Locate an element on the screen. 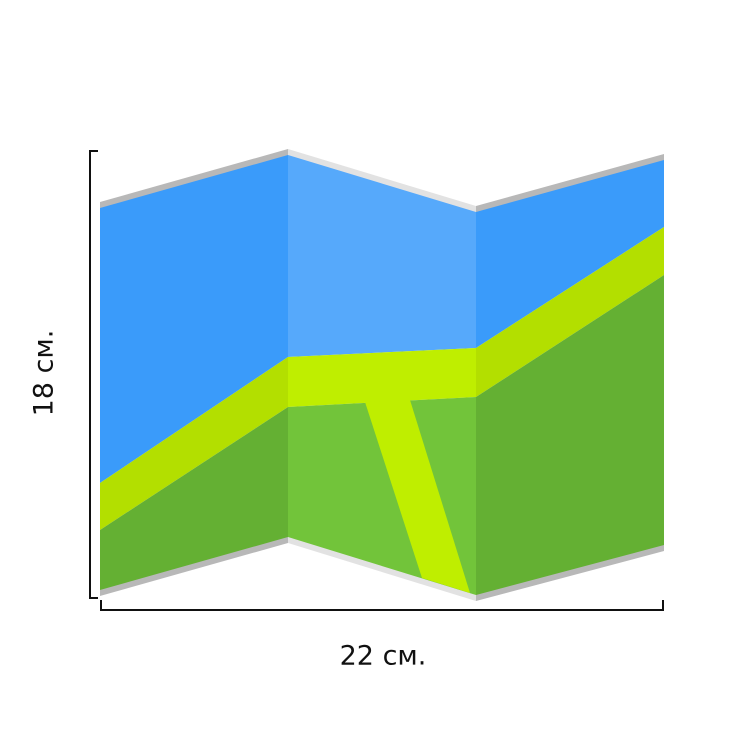 This screenshot has width=750, height=750. width-bracket is located at coordinates (382, 605).